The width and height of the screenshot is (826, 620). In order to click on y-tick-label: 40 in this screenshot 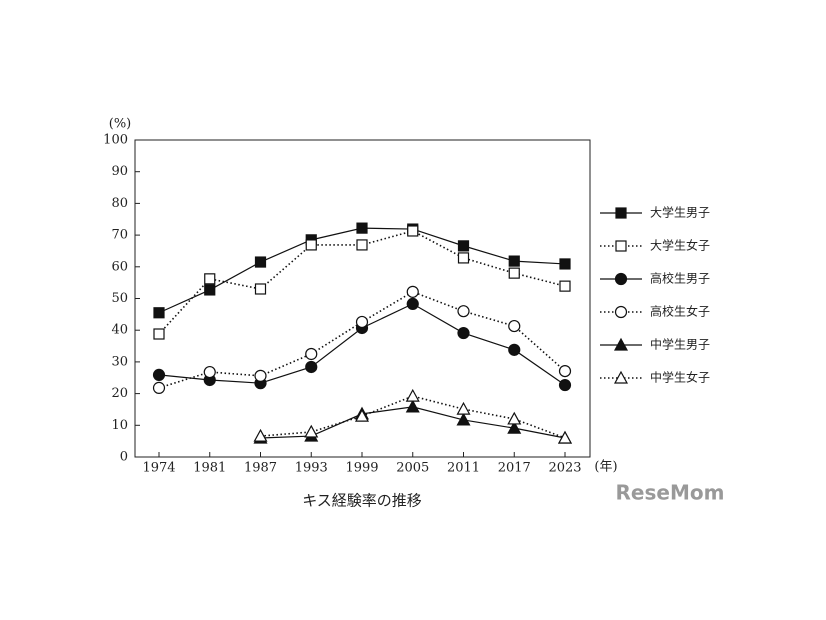, I will do `click(119, 330)`.